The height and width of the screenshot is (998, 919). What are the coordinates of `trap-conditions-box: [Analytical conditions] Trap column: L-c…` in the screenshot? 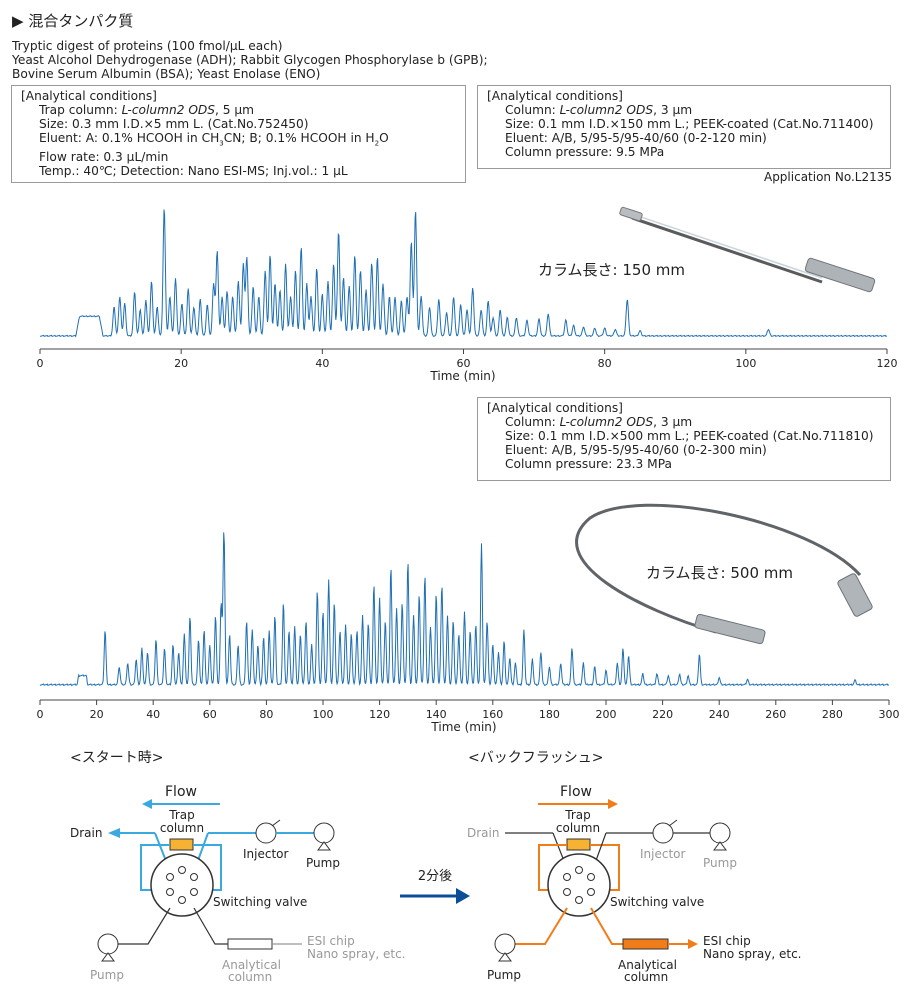 It's located at (238, 134).